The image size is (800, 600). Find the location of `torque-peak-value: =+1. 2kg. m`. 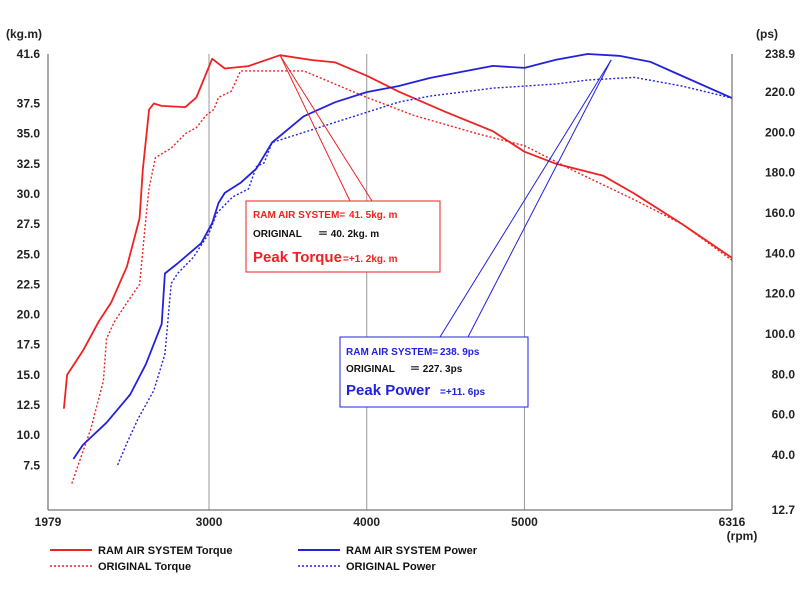

torque-peak-value: =+1. 2kg. m is located at coordinates (370, 259).